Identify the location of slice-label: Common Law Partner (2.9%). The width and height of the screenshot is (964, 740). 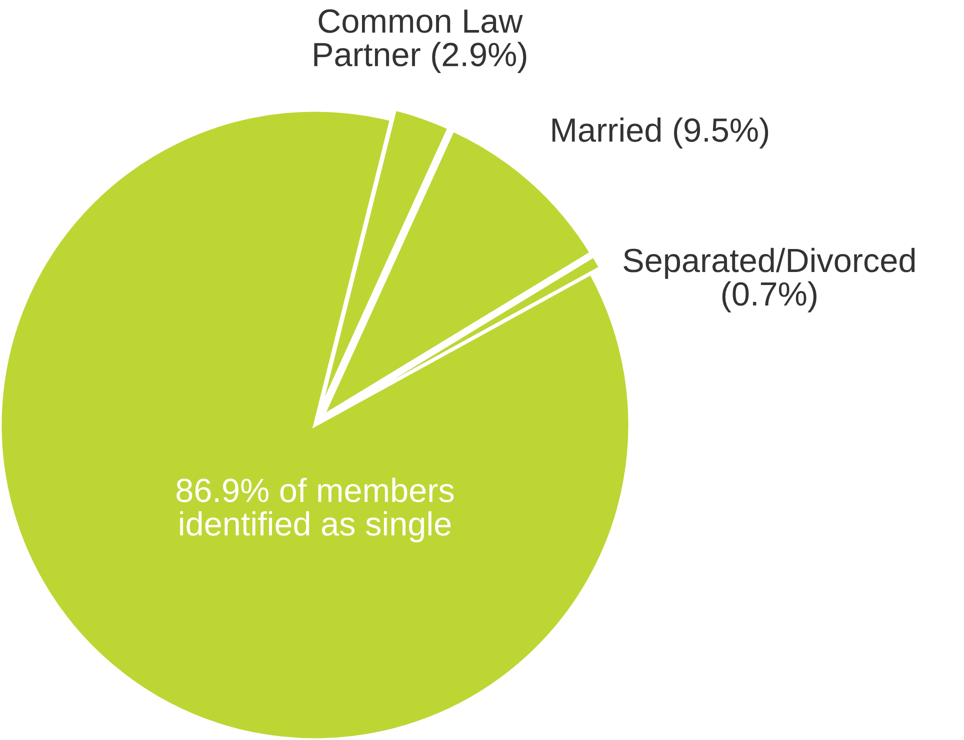
(420, 41).